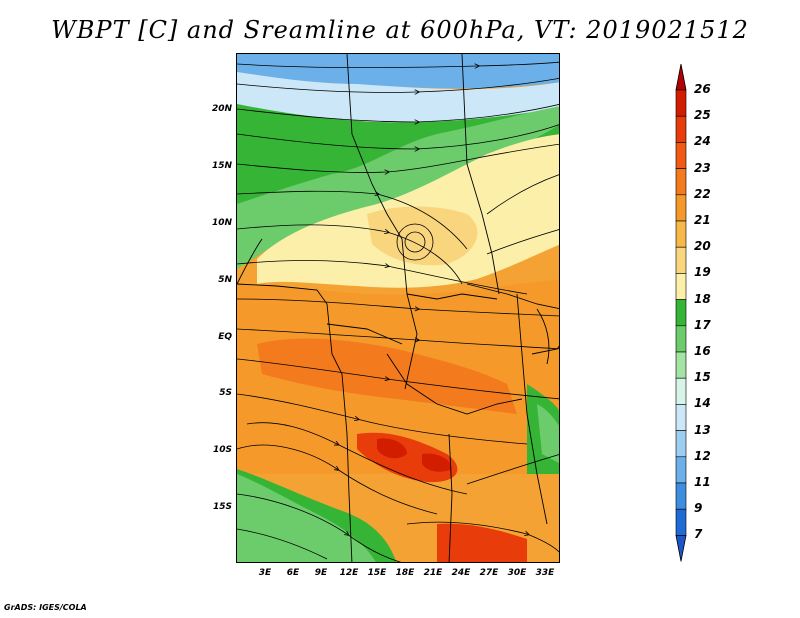 The height and width of the screenshot is (618, 800). I want to click on colorbar-top-arrow, so click(681, 77).